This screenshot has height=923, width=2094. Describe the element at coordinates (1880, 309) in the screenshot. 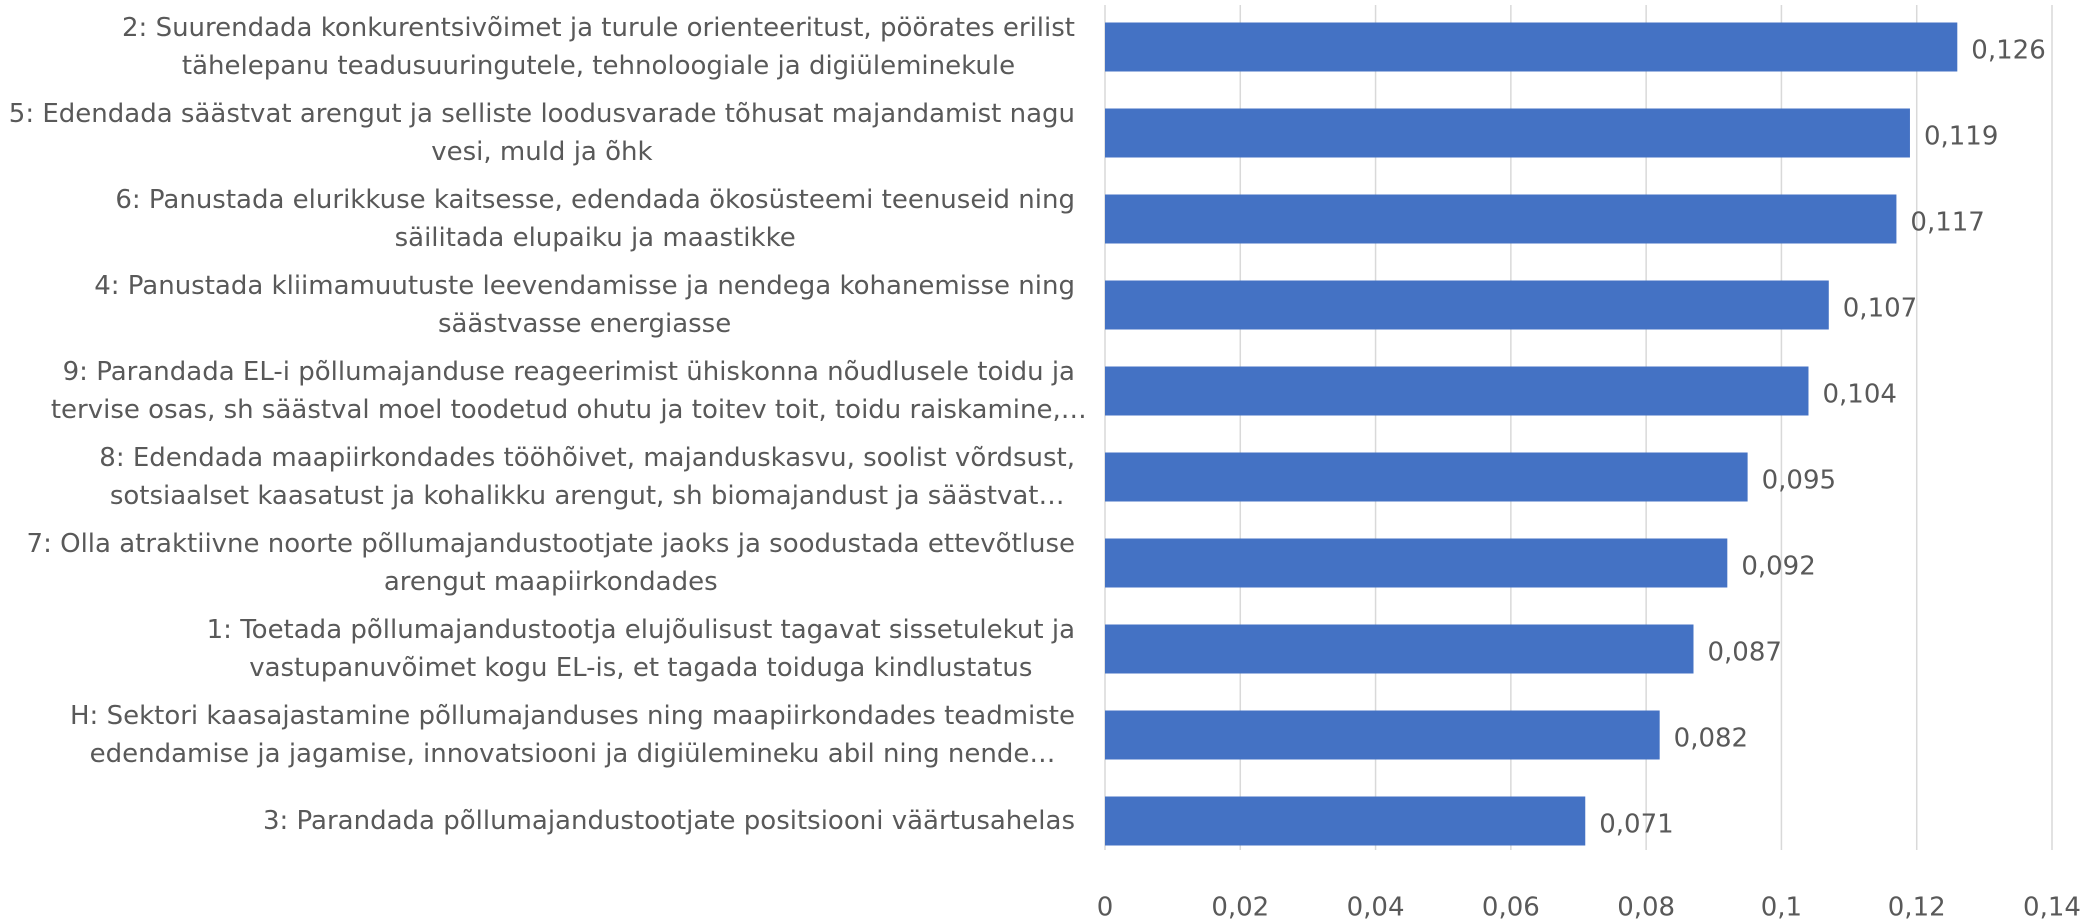

I see `data-label: 0,107` at that location.